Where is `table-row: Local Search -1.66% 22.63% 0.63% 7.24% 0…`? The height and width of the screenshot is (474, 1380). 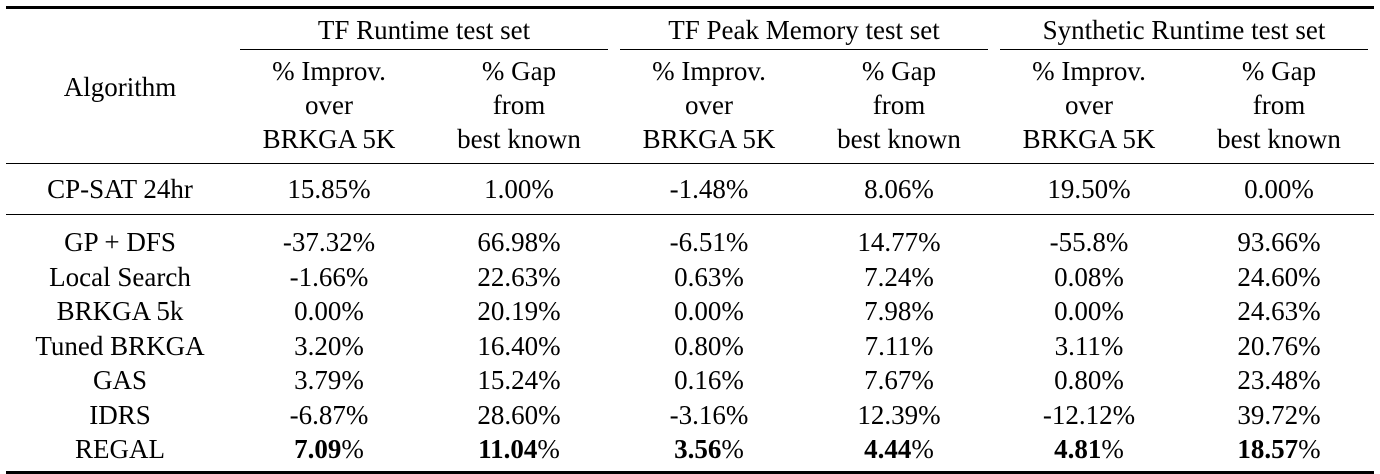
table-row: Local Search -1.66% 22.63% 0.63% 7.24% 0… is located at coordinates (690, 277).